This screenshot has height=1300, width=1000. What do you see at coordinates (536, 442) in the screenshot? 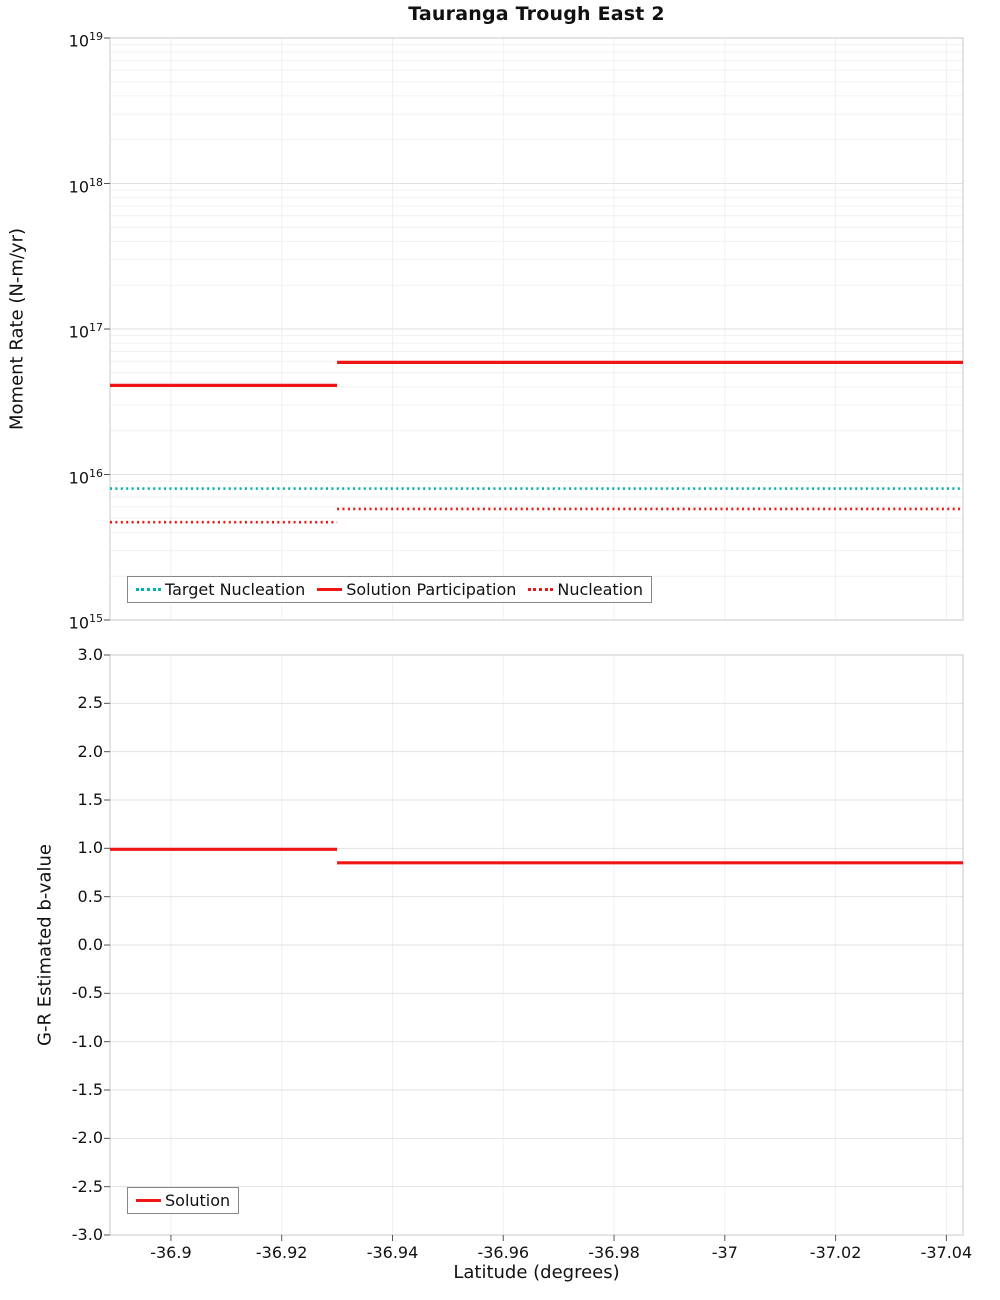
I see `series-moment-rate` at bounding box center [536, 442].